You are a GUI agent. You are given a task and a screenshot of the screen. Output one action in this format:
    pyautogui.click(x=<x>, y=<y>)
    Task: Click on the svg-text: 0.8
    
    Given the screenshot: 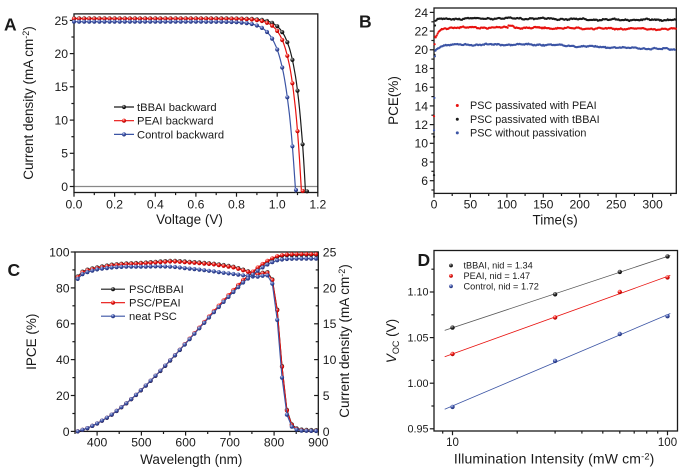 What is the action you would take?
    pyautogui.click(x=236, y=205)
    